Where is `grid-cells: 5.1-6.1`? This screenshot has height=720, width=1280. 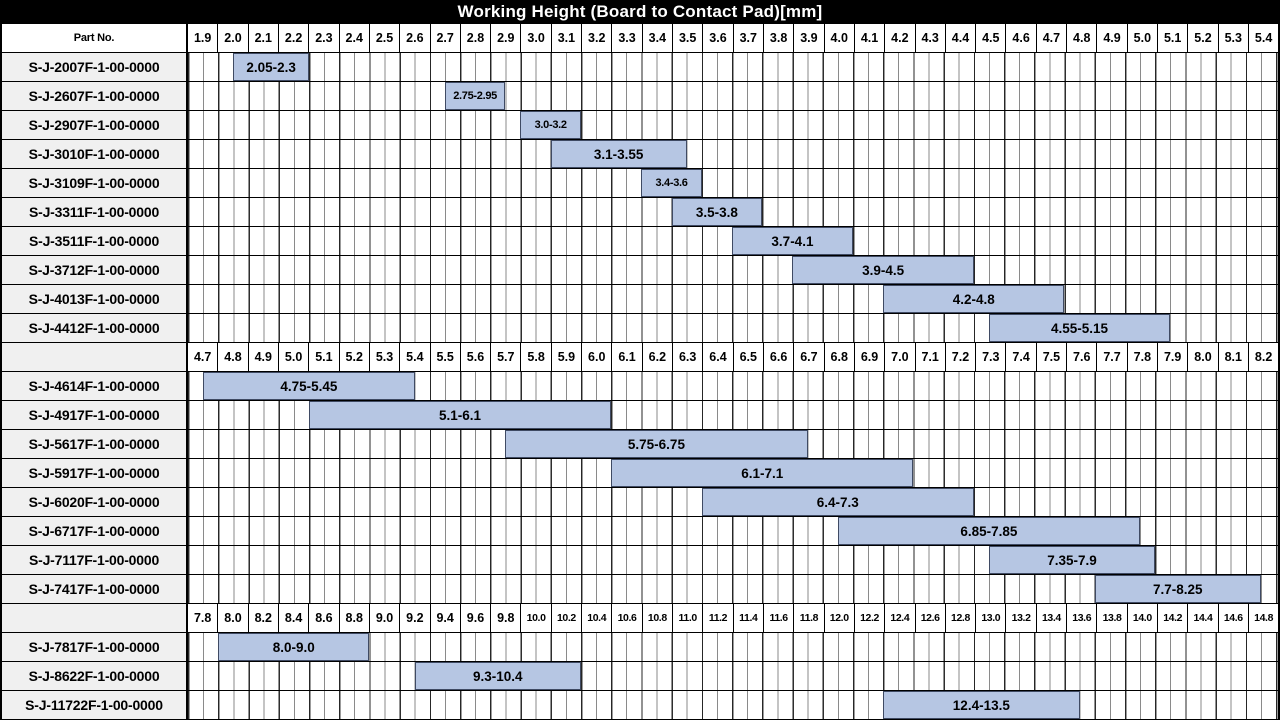 grid-cells: 5.1-6.1 is located at coordinates (733, 415).